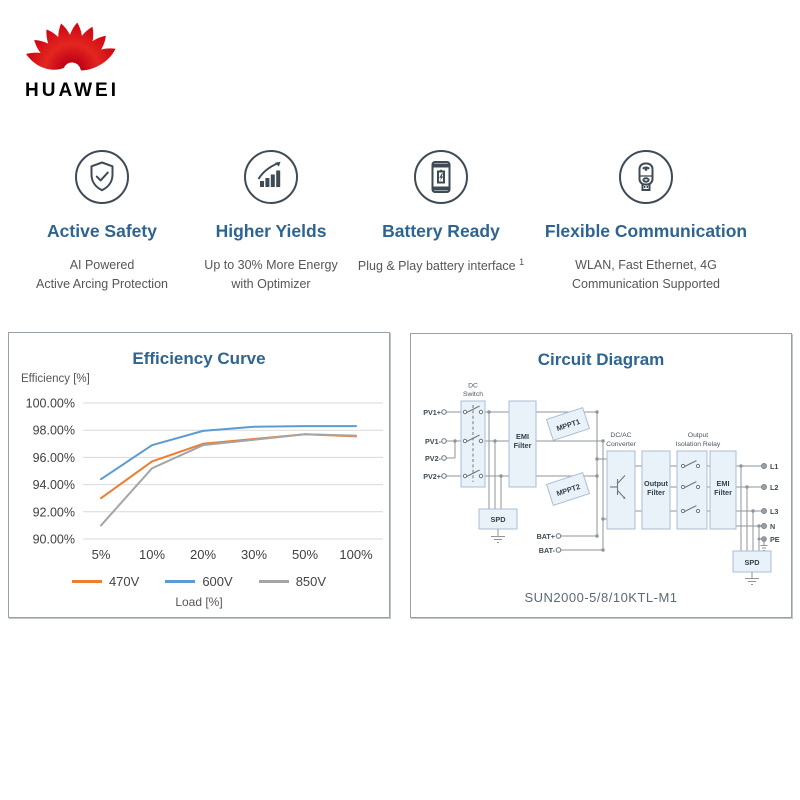  I want to click on huawei-flower-icon, so click(71, 46).